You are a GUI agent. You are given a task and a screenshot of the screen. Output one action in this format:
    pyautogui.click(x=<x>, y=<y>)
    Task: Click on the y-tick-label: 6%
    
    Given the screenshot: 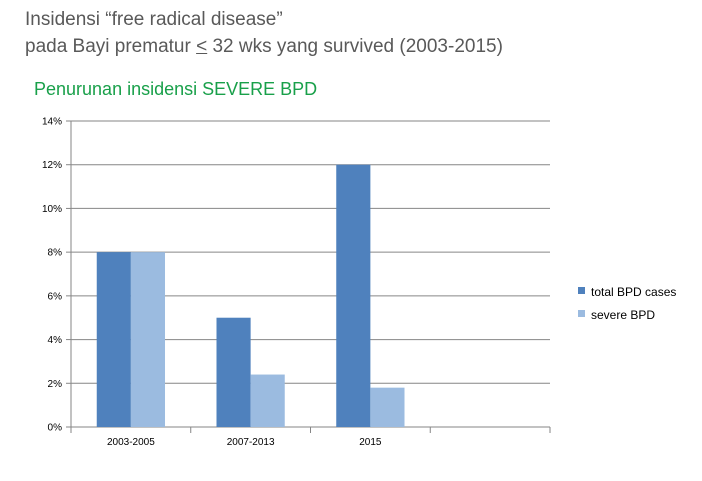 What is the action you would take?
    pyautogui.click(x=55, y=296)
    